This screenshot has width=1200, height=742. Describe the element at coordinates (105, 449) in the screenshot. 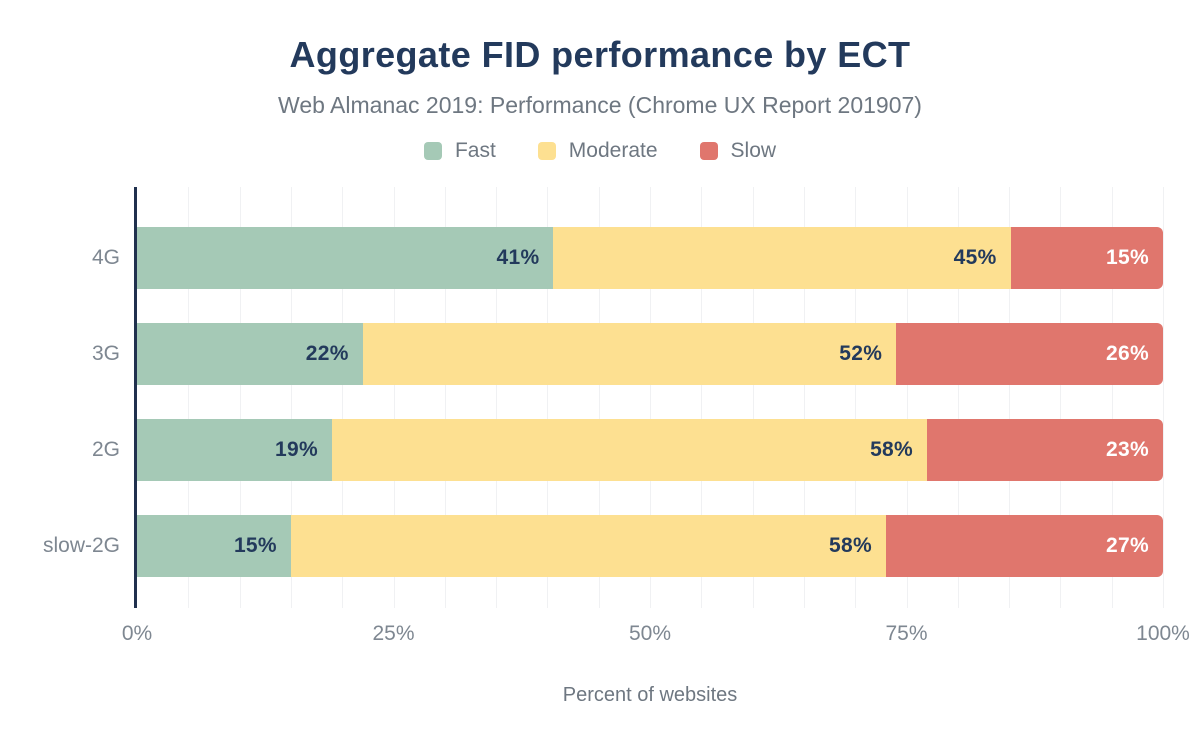

I see `category-label-2g: 2G` at that location.